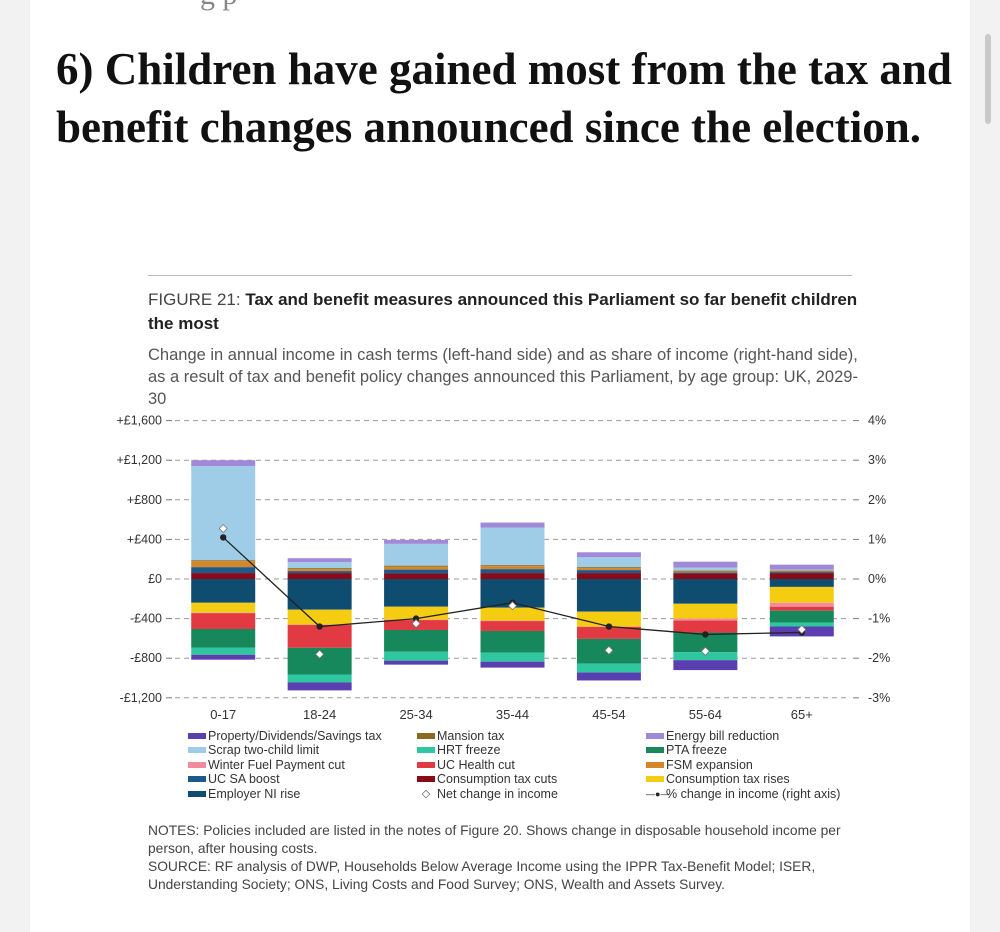 This screenshot has height=932, width=1000. What do you see at coordinates (500, 275) in the screenshot?
I see `figure-top-rule` at bounding box center [500, 275].